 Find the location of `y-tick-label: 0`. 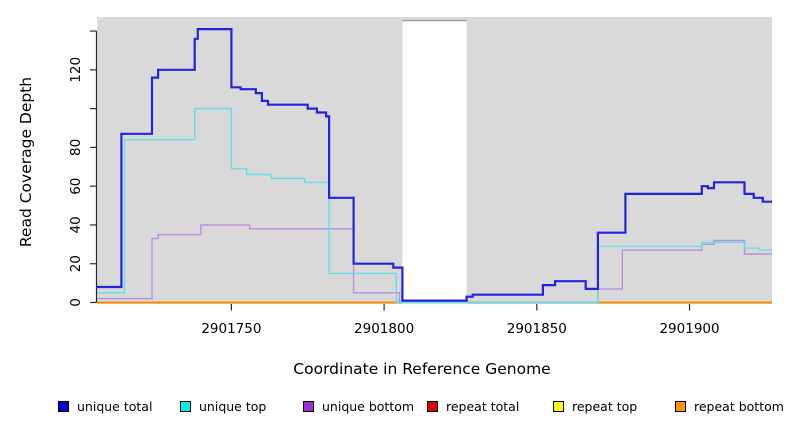

y-tick-label: 0 is located at coordinates (76, 302).